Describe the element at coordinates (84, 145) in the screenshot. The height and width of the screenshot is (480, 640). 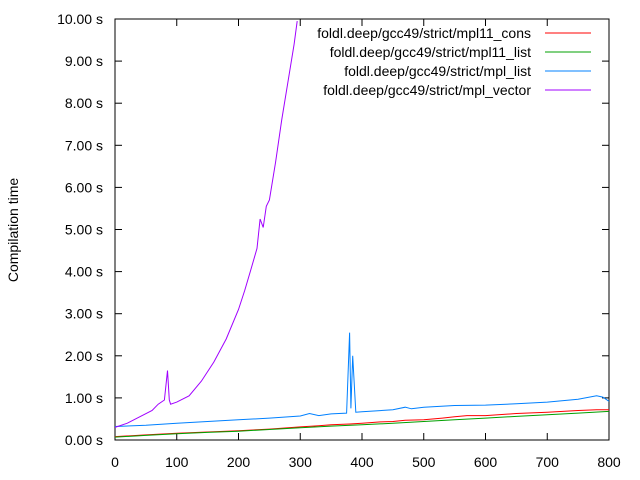
I see `y-tick-label: 7.00 s` at that location.